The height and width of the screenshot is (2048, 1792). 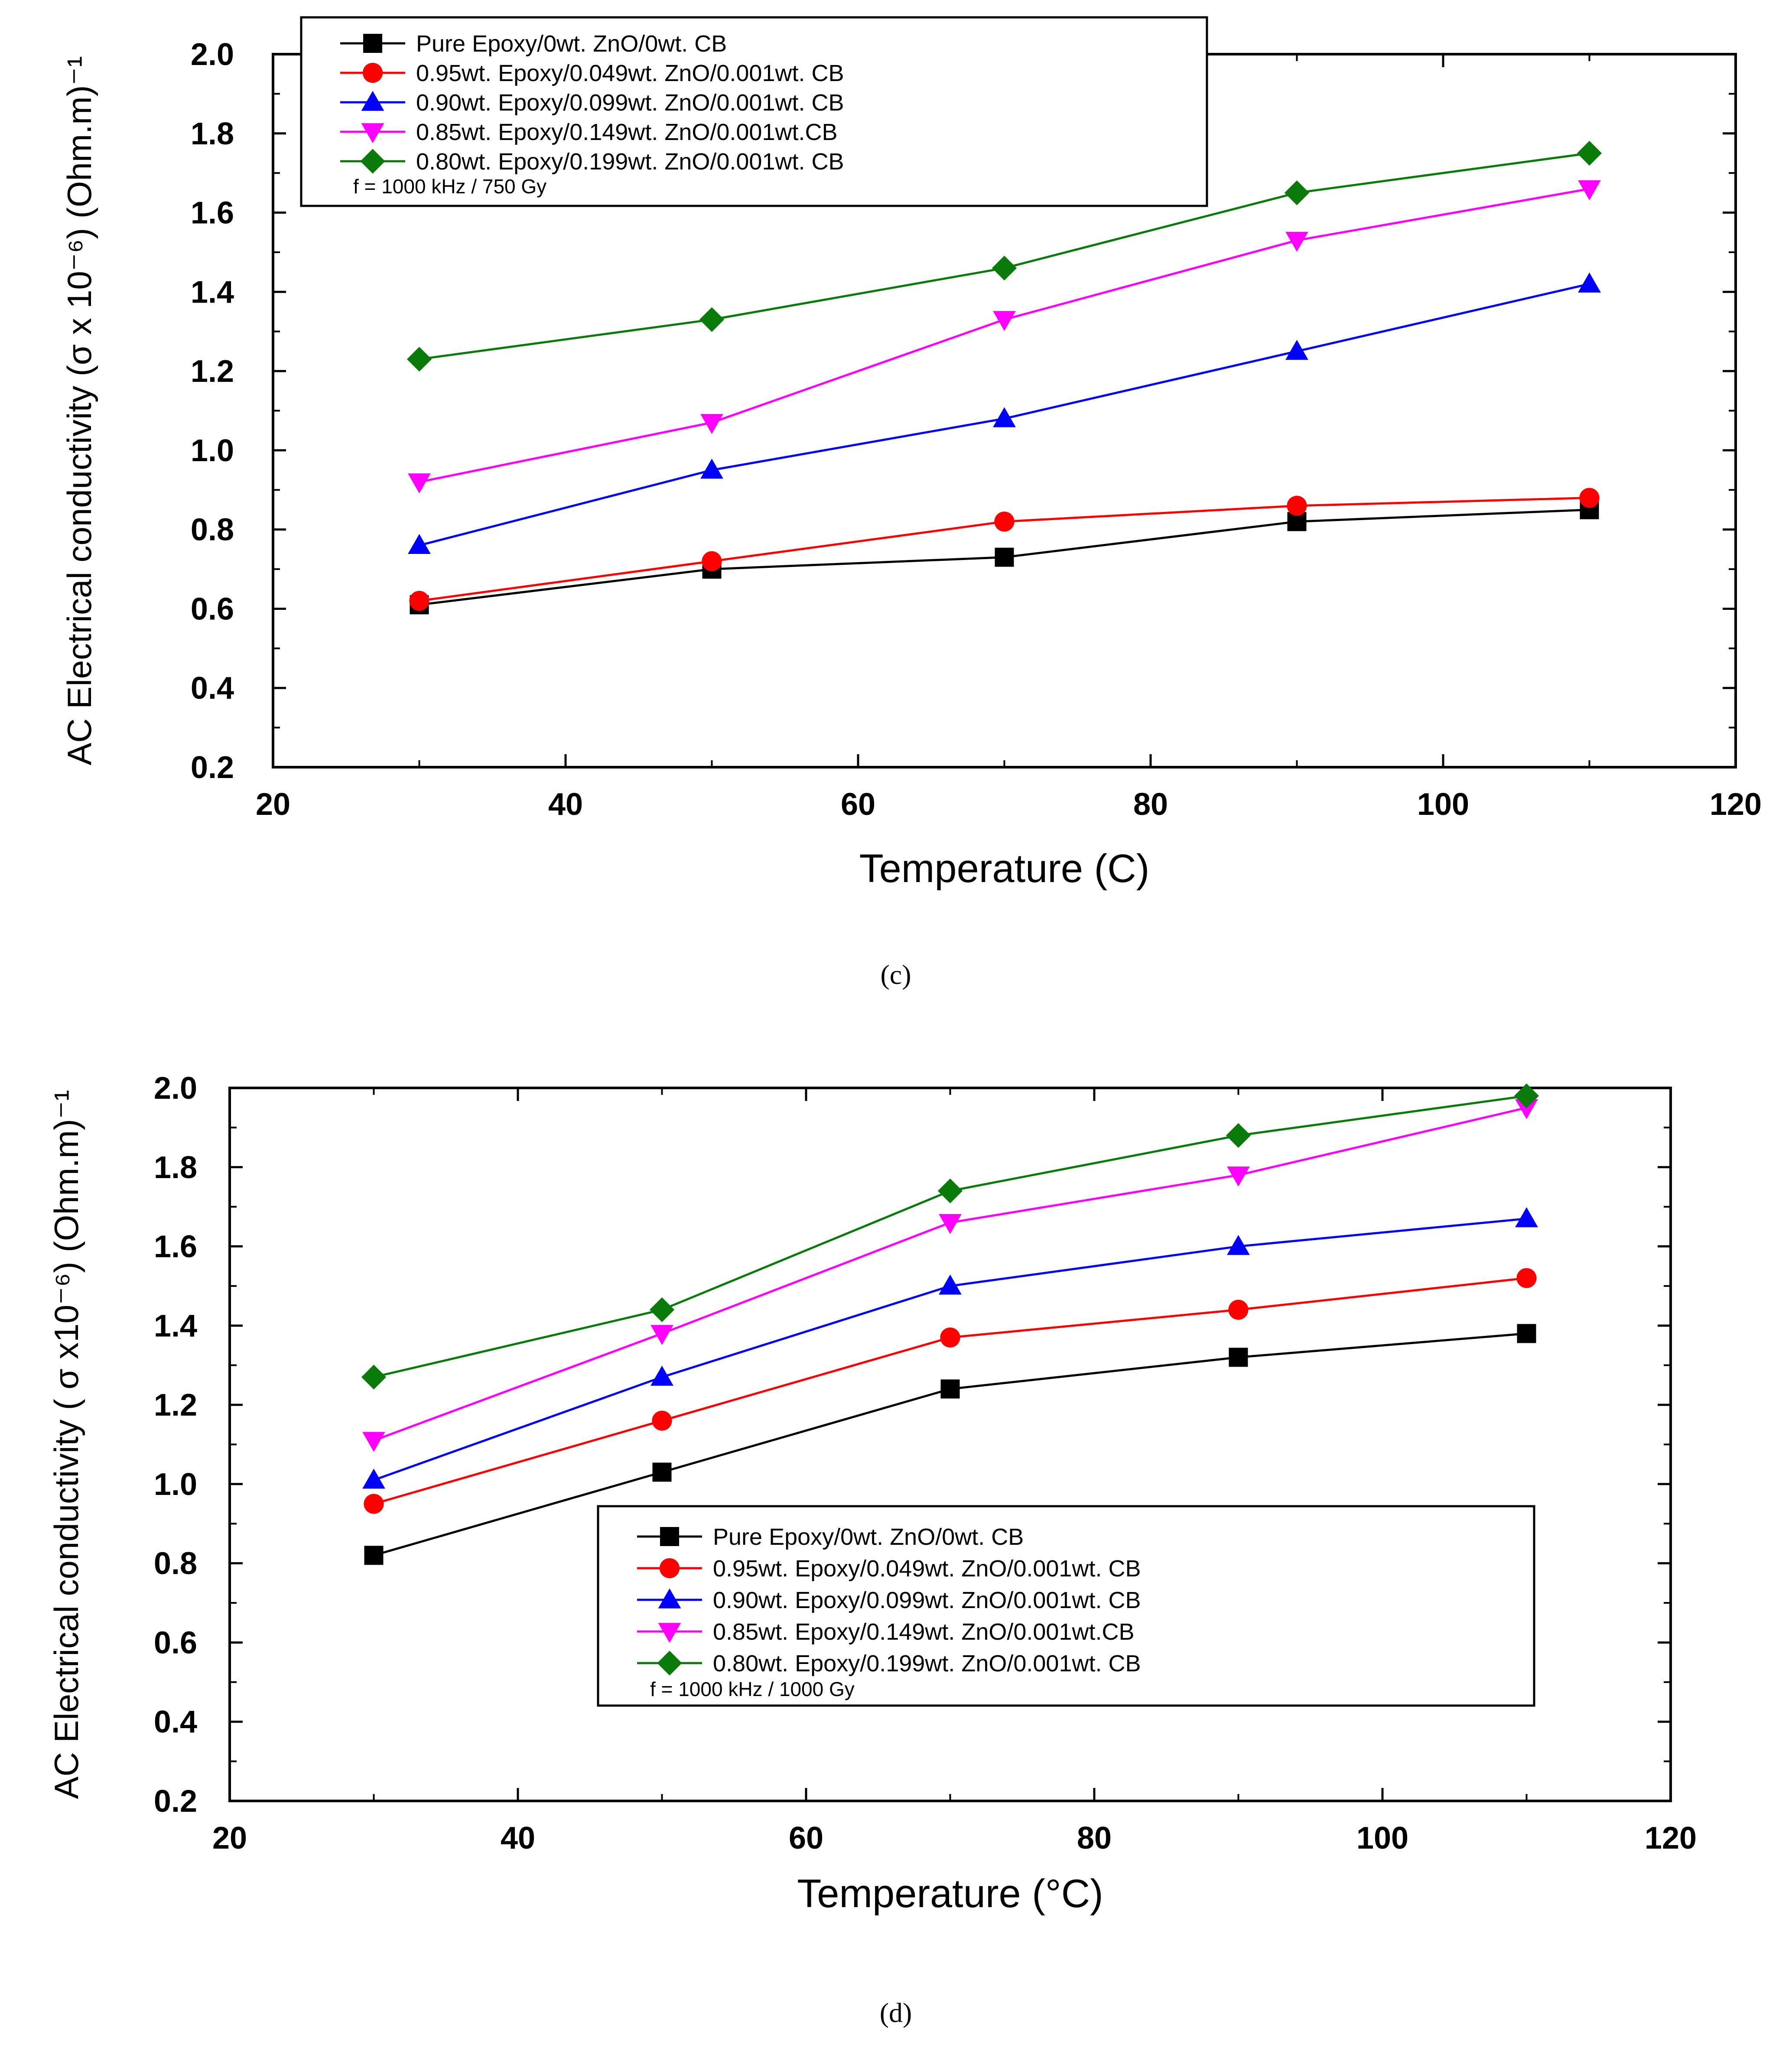 I want to click on series-line, so click(x=950, y=1349).